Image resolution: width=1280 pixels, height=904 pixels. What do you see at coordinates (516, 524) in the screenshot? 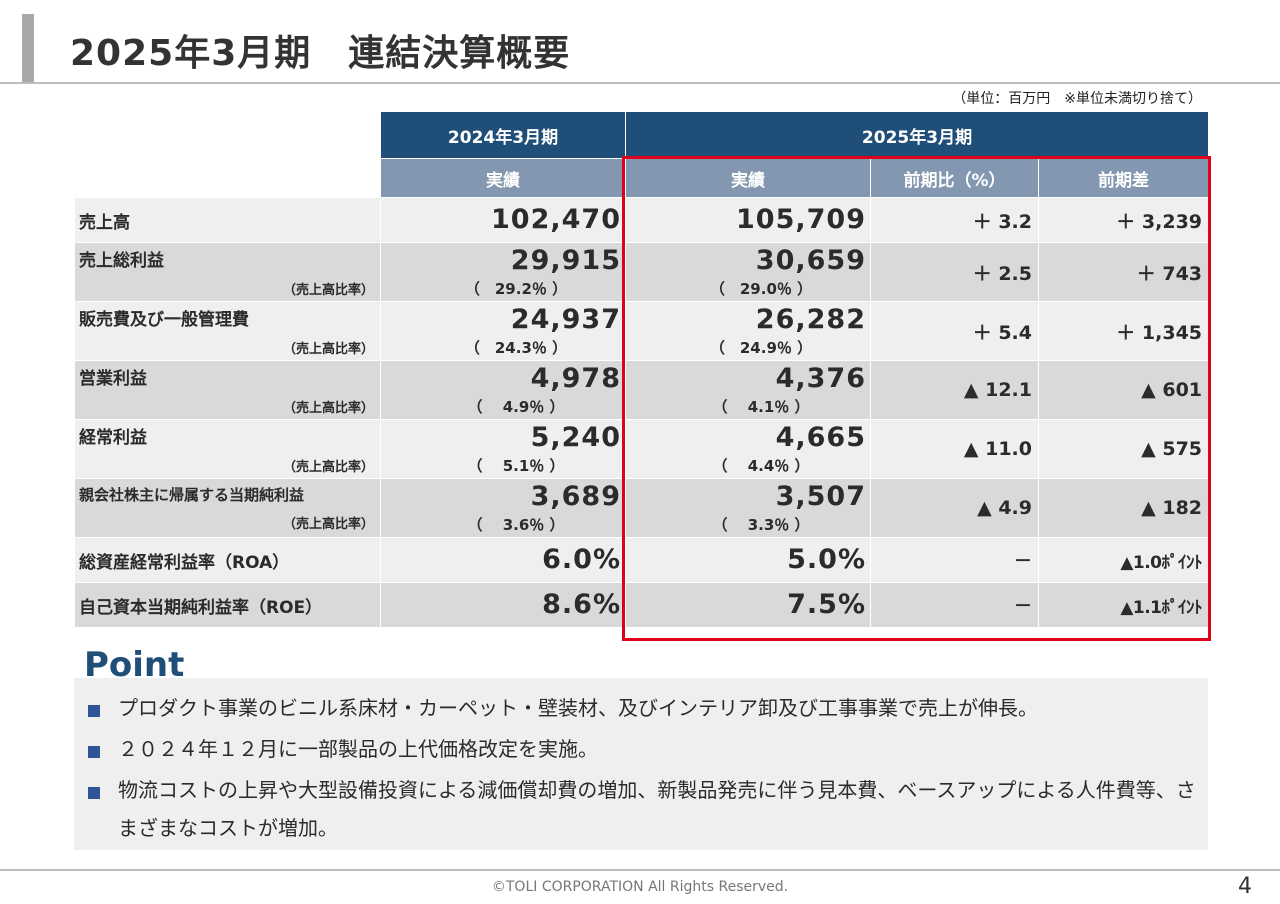
I see `ratio-prev: （ 3.6％ ）` at bounding box center [516, 524].